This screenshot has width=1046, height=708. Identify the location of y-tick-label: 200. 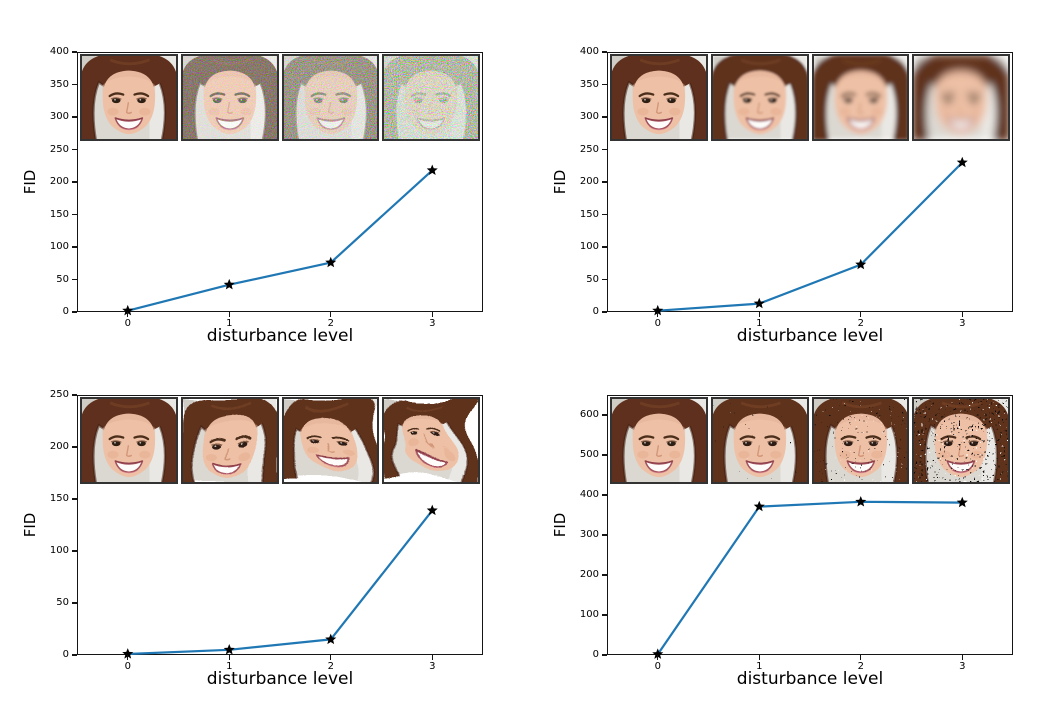
(59, 181).